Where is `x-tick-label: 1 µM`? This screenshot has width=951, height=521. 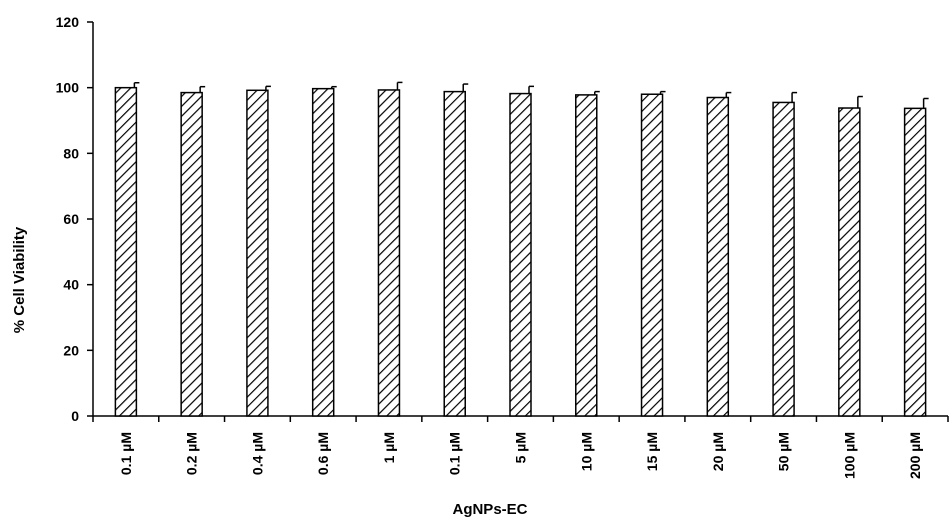 x-tick-label: 1 µM is located at coordinates (389, 447).